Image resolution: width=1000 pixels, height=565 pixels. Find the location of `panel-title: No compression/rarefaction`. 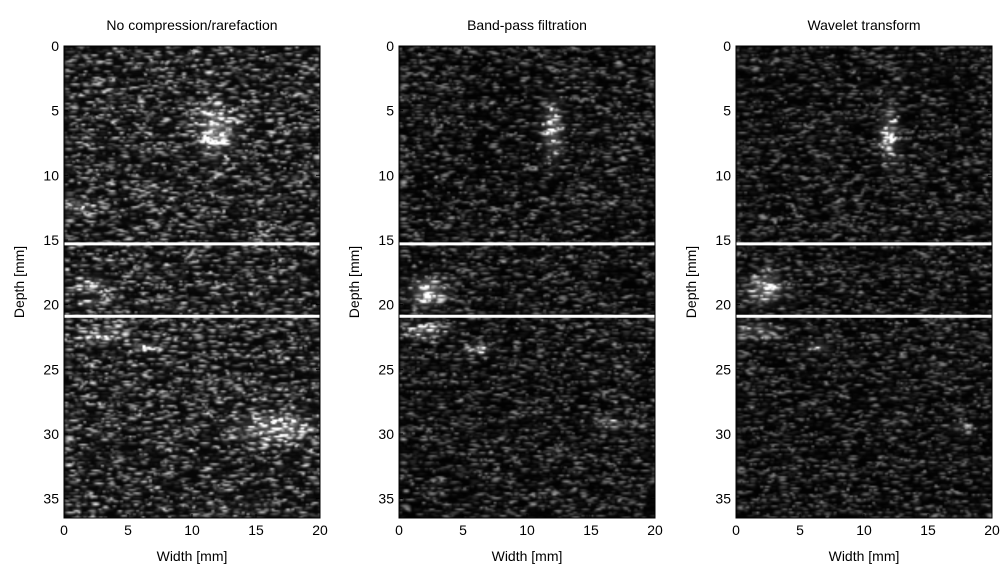

panel-title: No compression/rarefaction is located at coordinates (191, 25).